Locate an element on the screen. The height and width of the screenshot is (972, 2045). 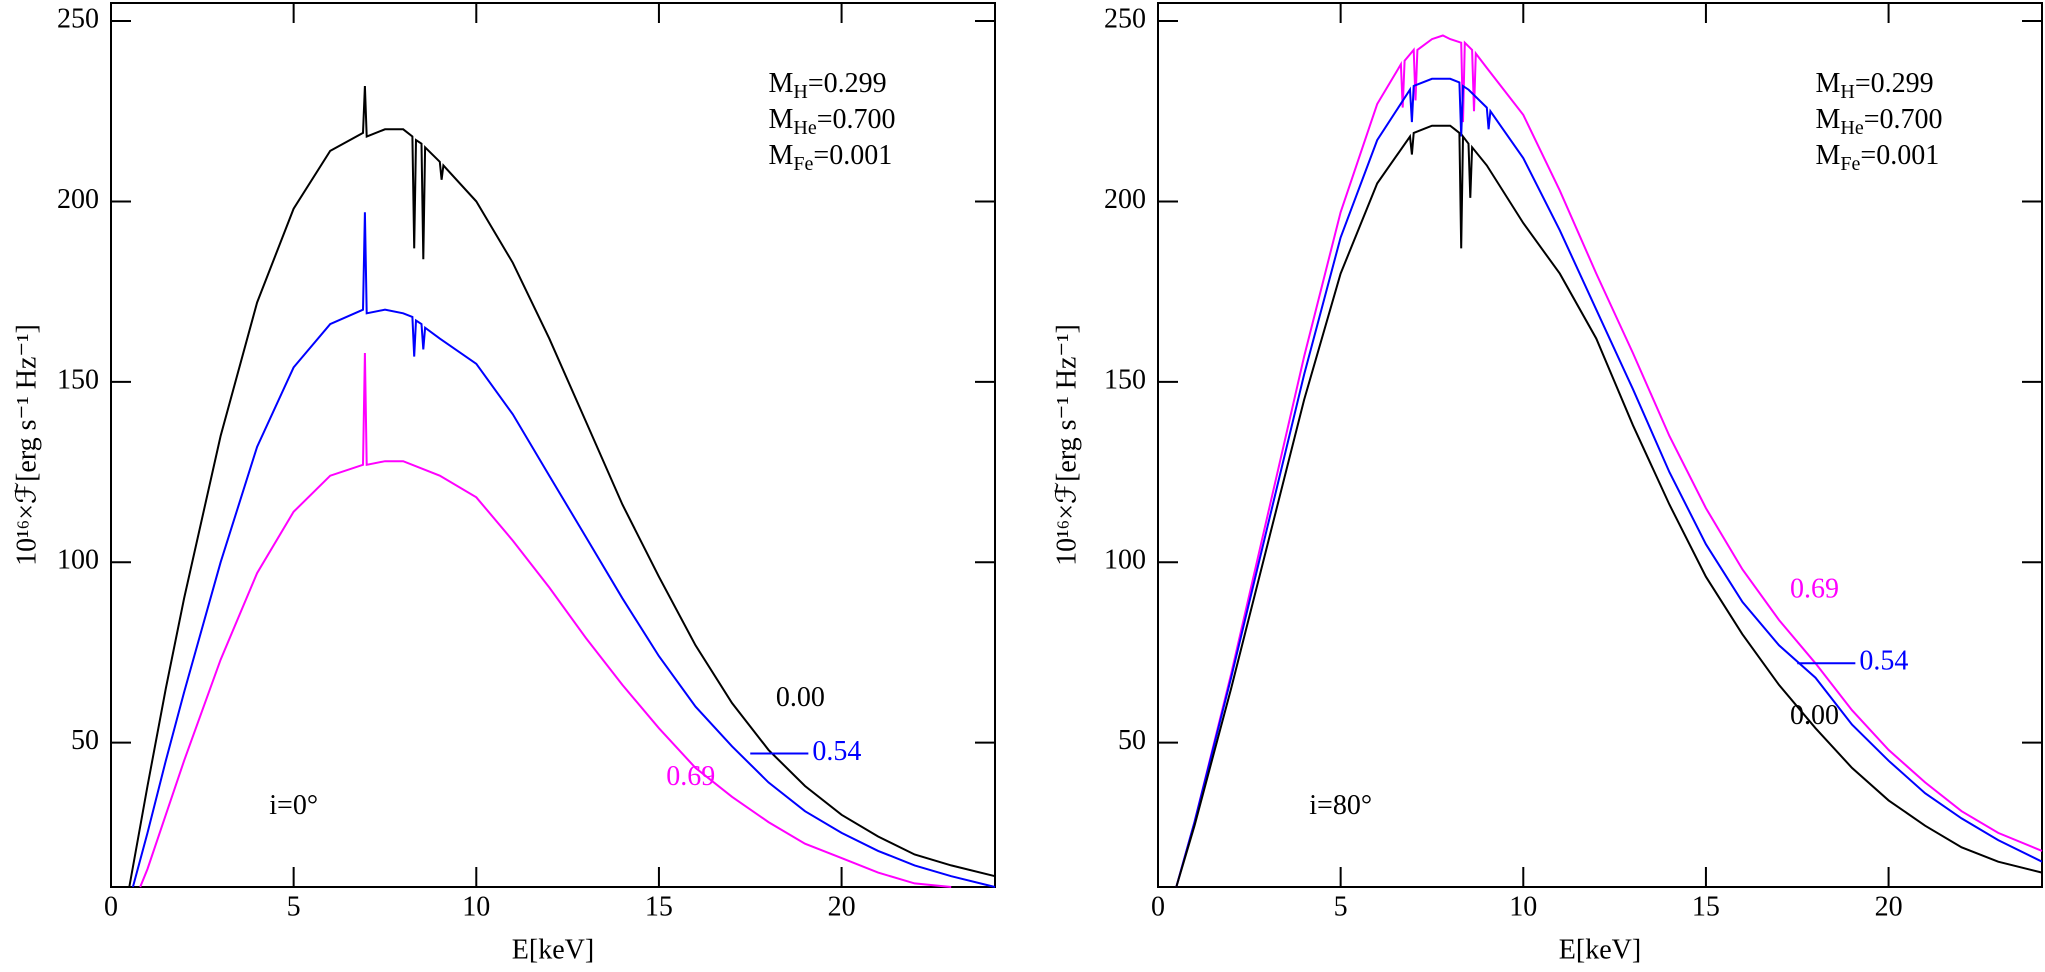
annotation: i=0° is located at coordinates (293, 805).